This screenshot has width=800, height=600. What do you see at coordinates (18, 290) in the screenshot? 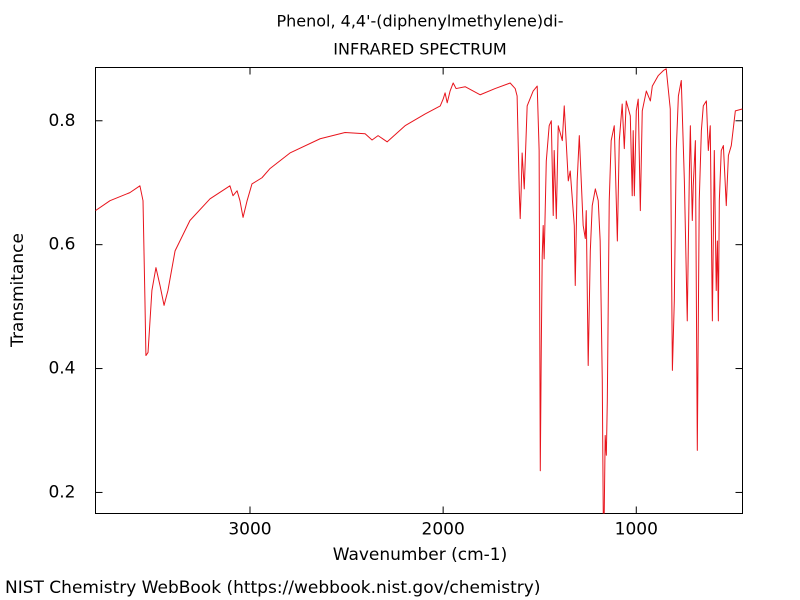
I see `y-axis-label: Transmitance` at bounding box center [18, 290].